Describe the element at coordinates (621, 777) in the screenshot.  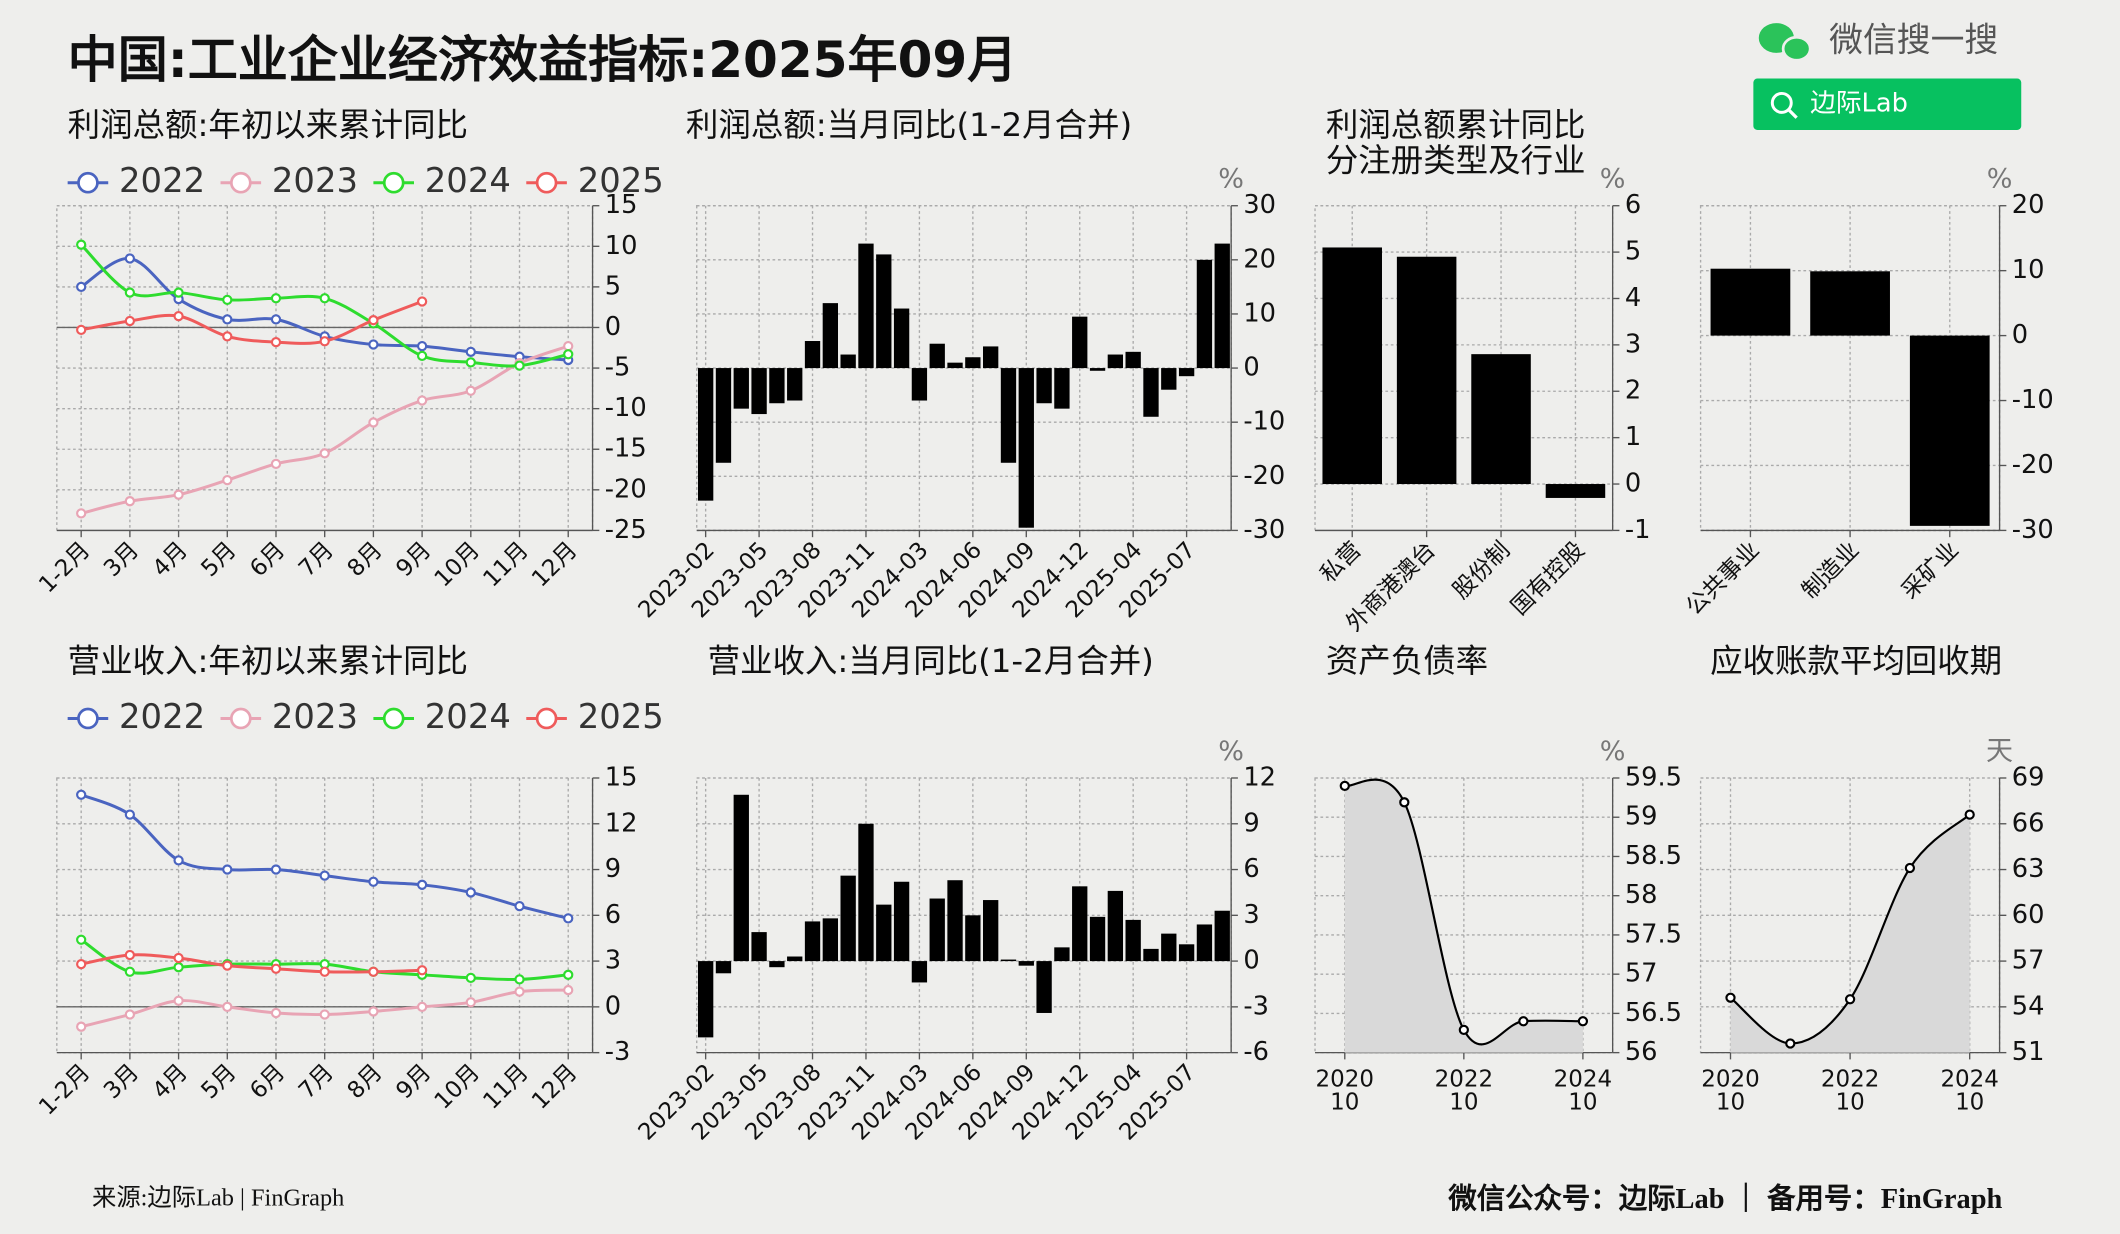
I see `y-tick-label: 15` at that location.